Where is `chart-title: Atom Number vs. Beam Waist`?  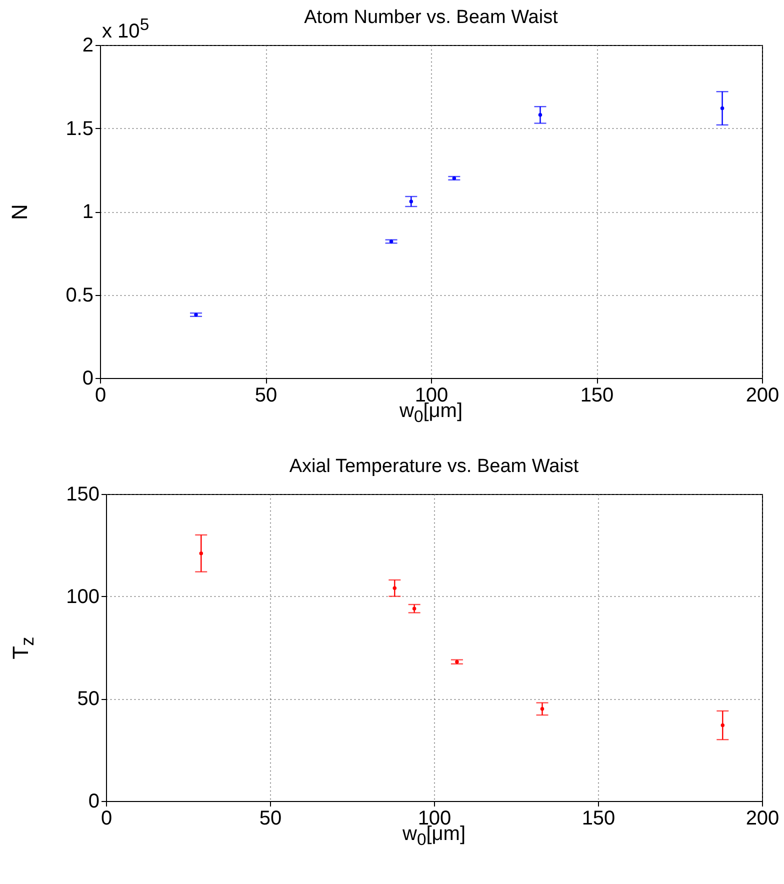
chart-title: Atom Number vs. Beam Waist is located at coordinates (431, 17).